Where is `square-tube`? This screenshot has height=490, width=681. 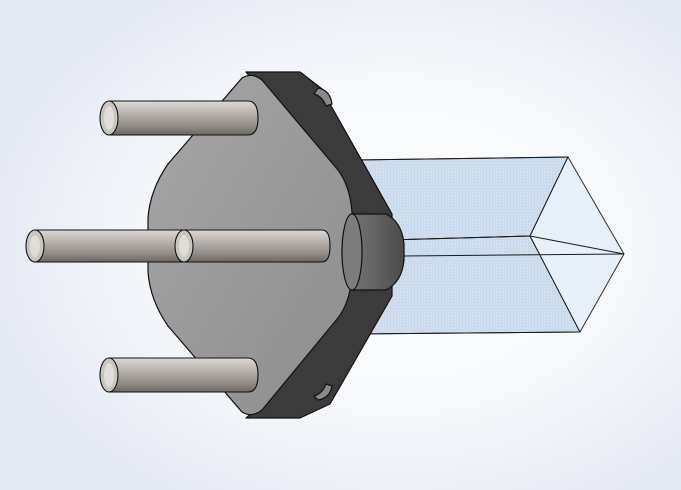
square-tube is located at coordinates (489, 245).